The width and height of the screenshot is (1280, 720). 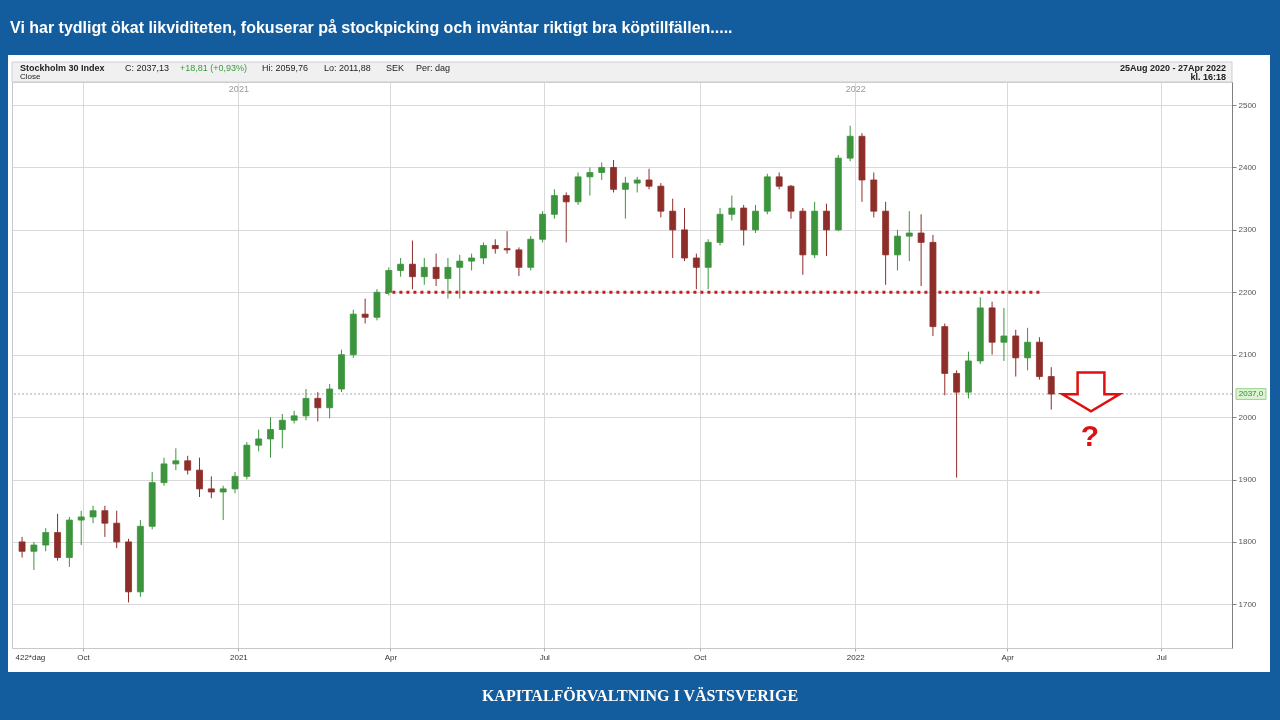 I want to click on y-tick-label: 2400, so click(x=1247, y=167).